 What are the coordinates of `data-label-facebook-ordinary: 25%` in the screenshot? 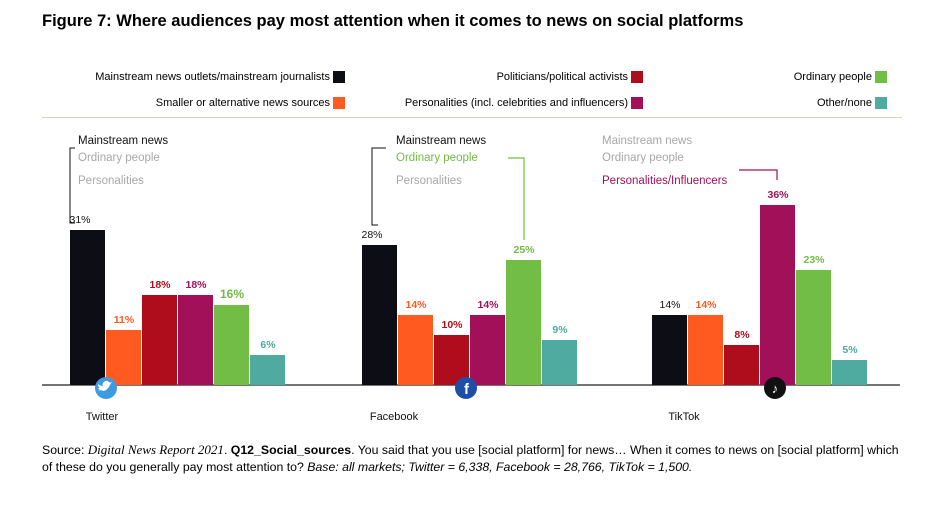 It's located at (524, 250).